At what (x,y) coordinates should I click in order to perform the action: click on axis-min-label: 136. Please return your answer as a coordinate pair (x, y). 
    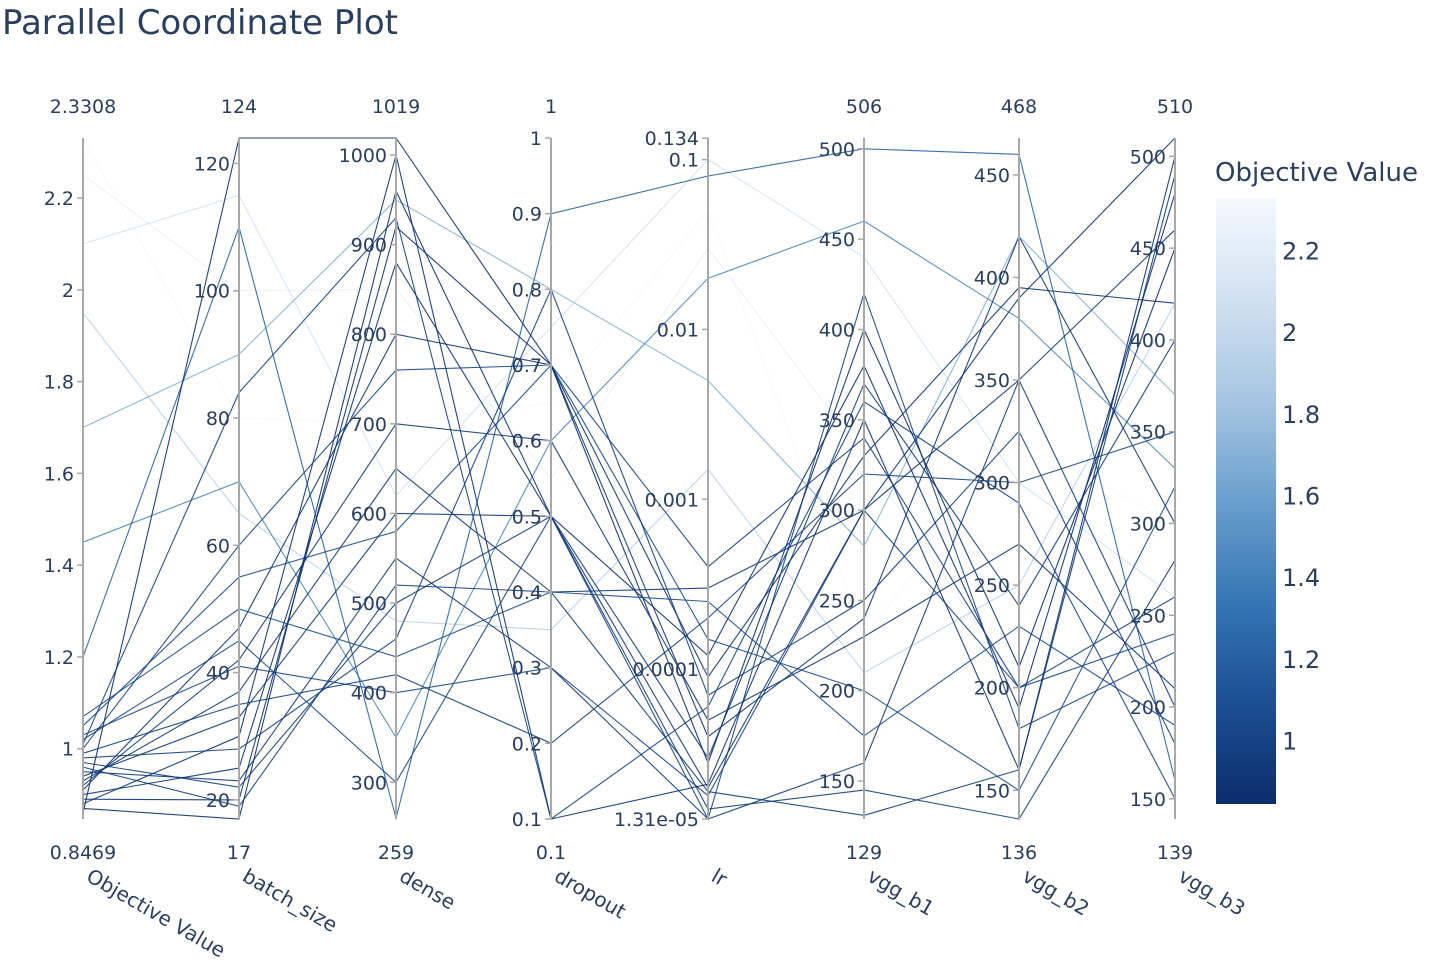
    Looking at the image, I should click on (1019, 853).